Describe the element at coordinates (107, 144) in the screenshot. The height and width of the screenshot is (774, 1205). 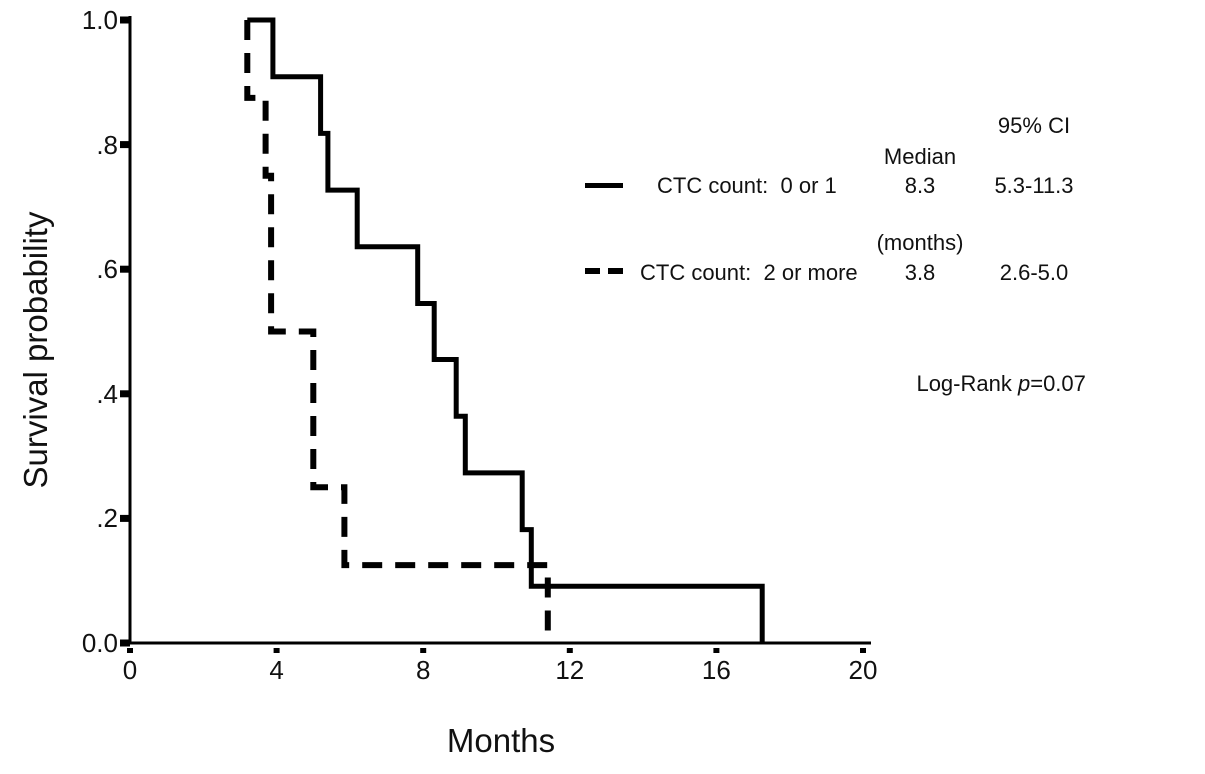
I see `y-tick-label: .8` at that location.